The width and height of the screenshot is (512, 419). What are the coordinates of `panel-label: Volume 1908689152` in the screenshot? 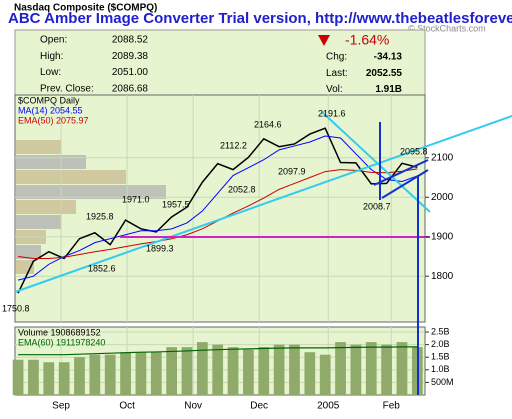 It's located at (59, 332).